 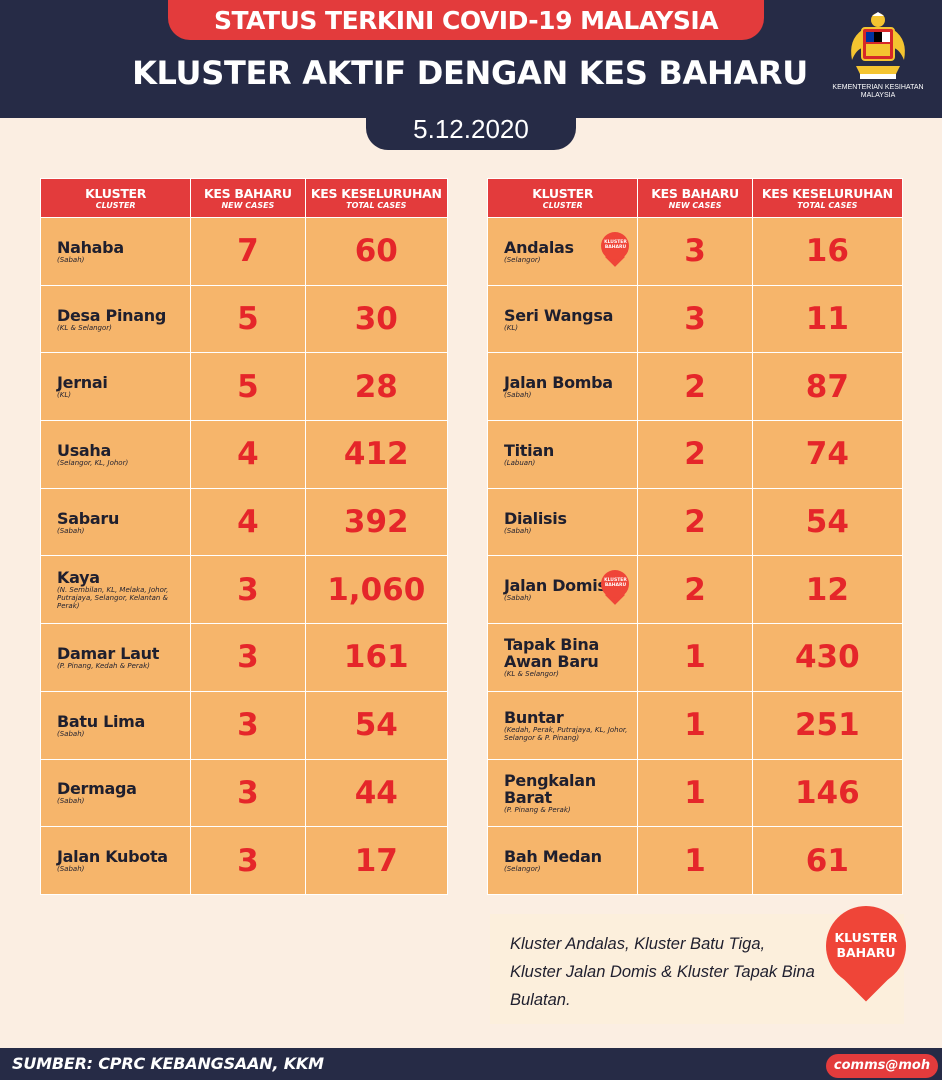 What do you see at coordinates (376, 590) in the screenshot?
I see `total-cases-value: 1,060` at bounding box center [376, 590].